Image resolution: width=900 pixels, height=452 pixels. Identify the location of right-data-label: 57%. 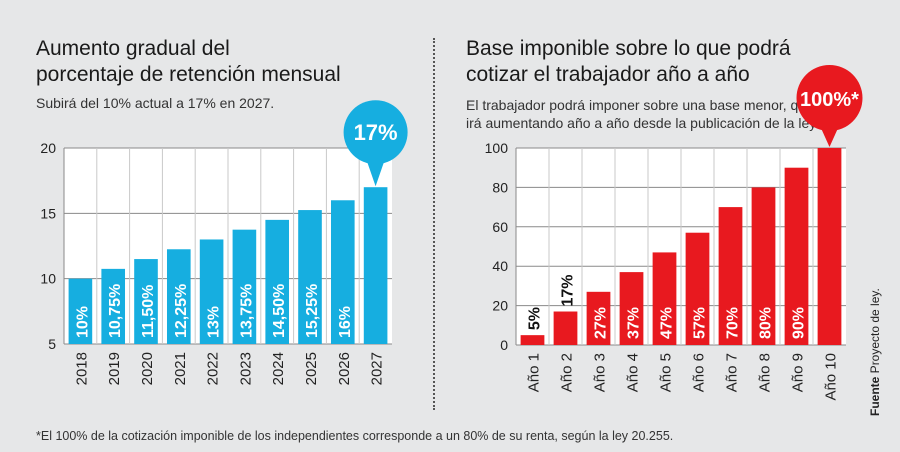
(700, 323).